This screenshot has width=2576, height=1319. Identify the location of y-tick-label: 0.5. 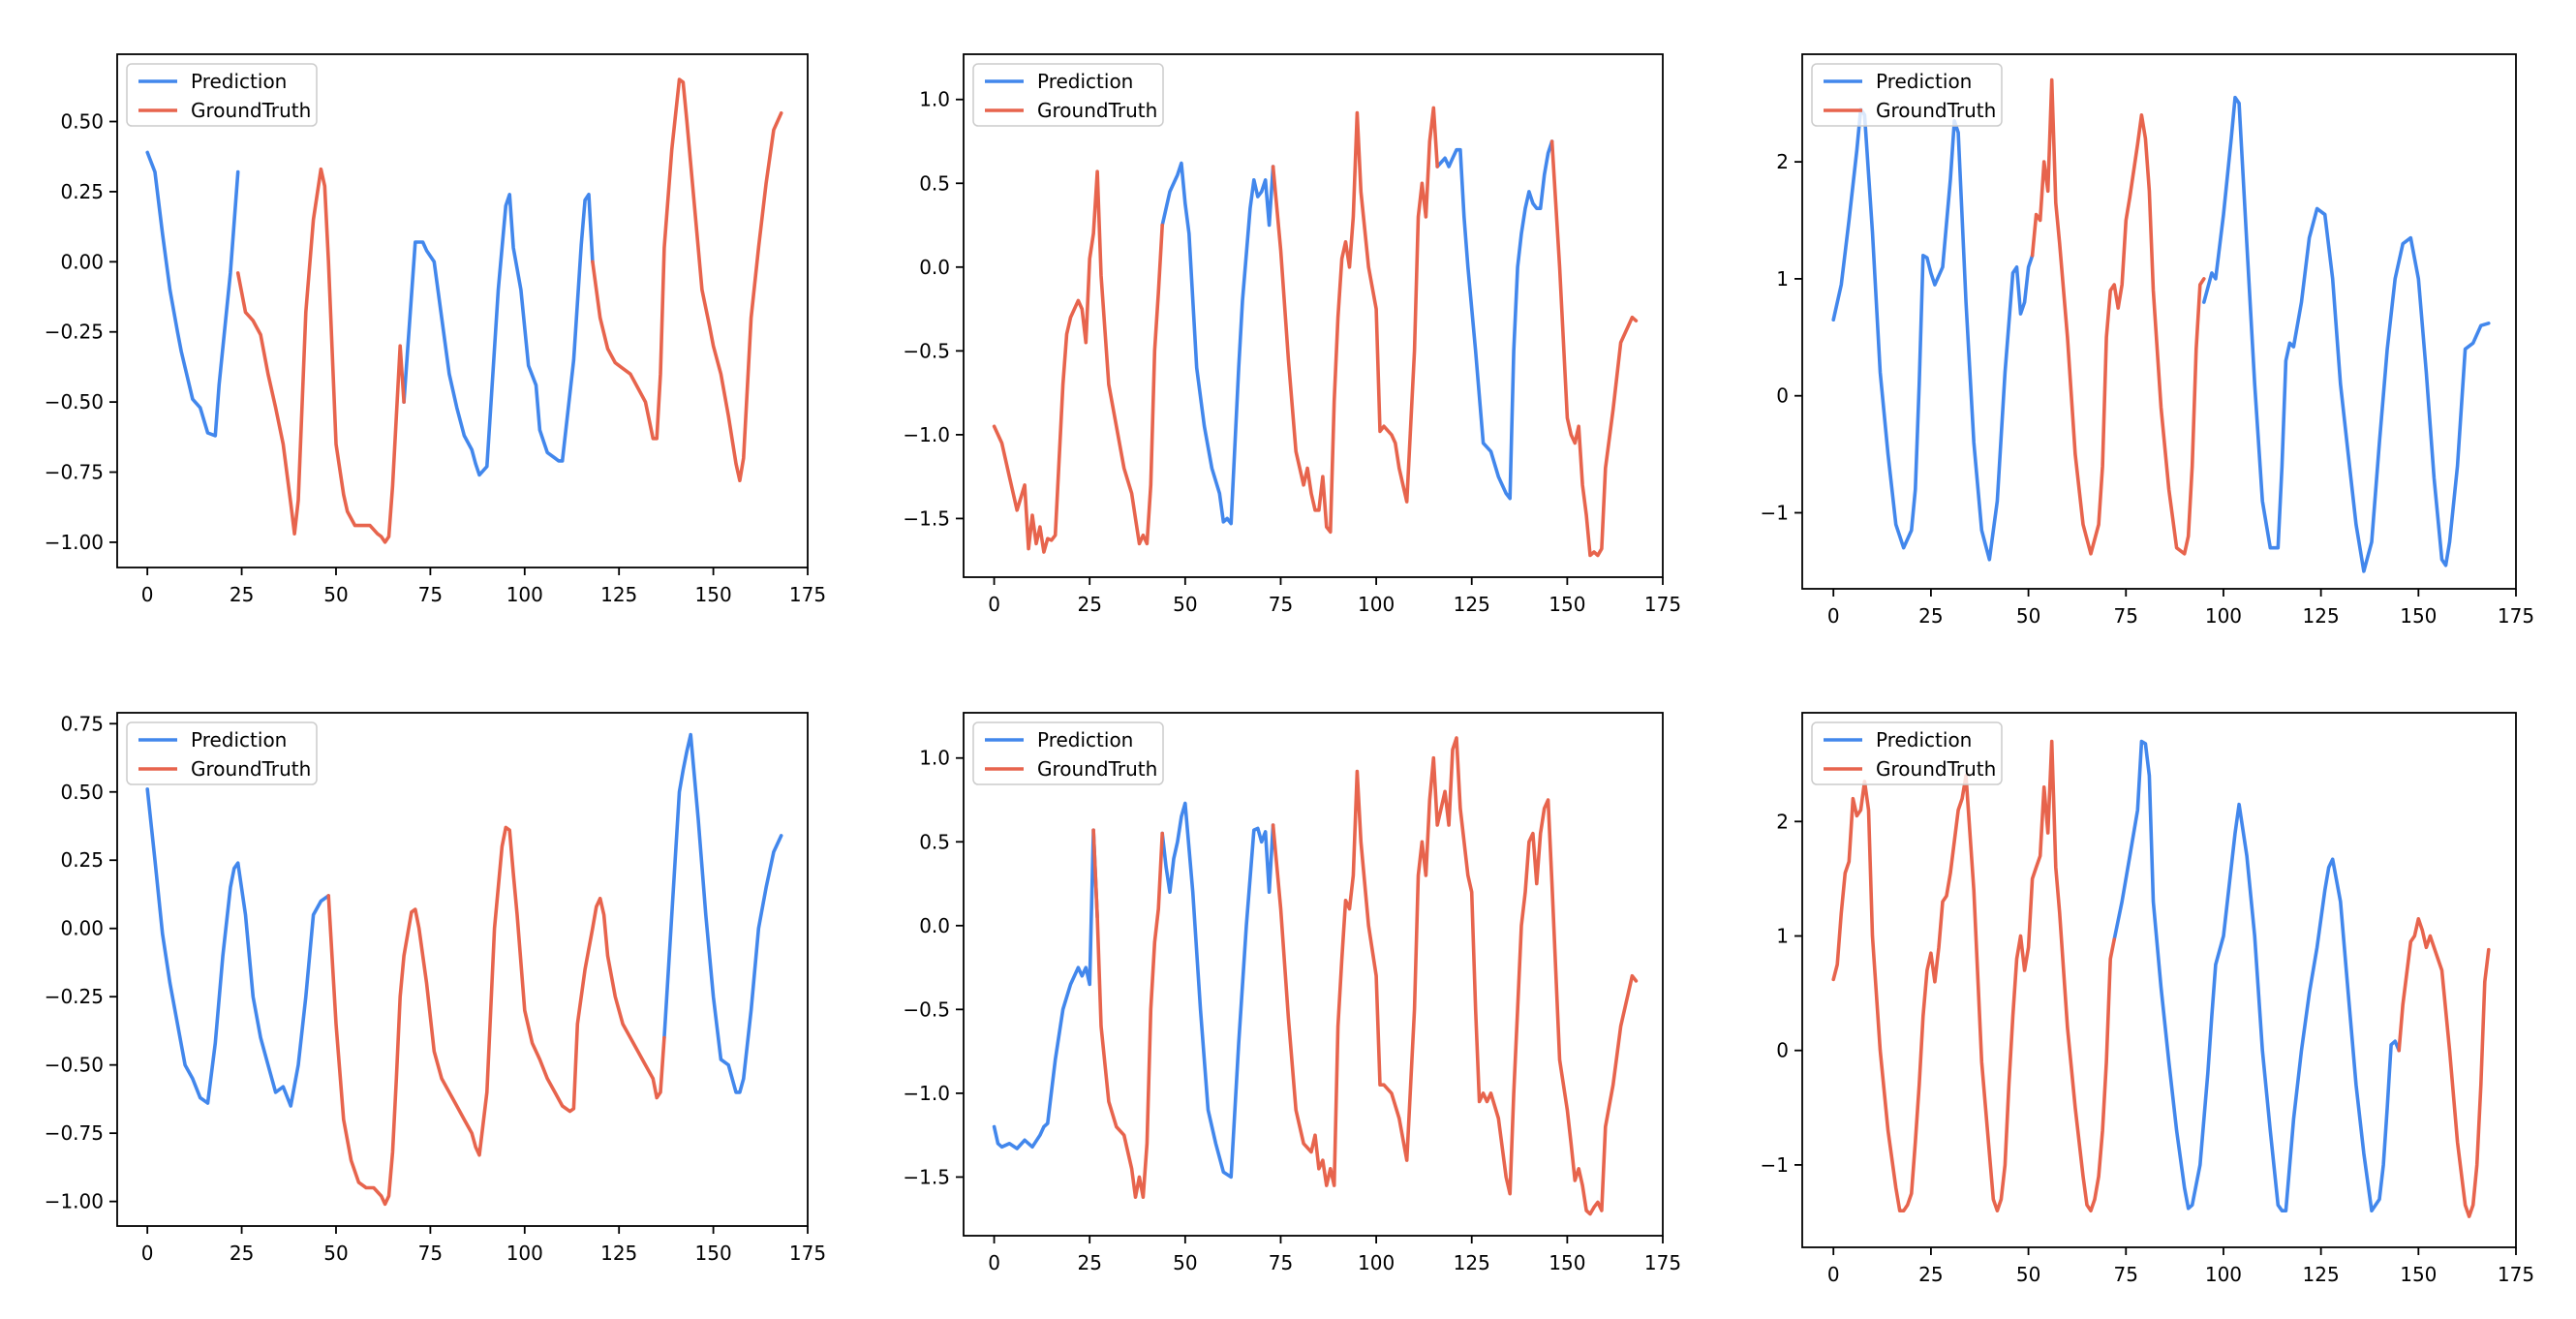
(934, 183).